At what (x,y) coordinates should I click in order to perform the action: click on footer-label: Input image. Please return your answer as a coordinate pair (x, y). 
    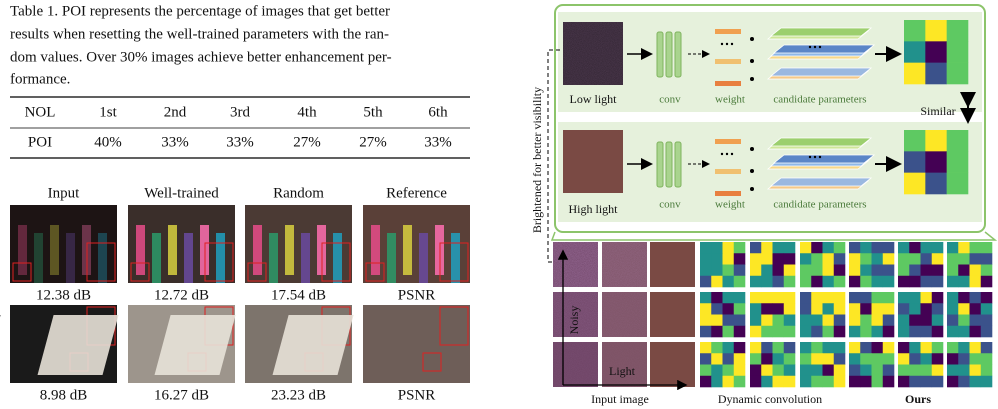
    Looking at the image, I should click on (620, 399).